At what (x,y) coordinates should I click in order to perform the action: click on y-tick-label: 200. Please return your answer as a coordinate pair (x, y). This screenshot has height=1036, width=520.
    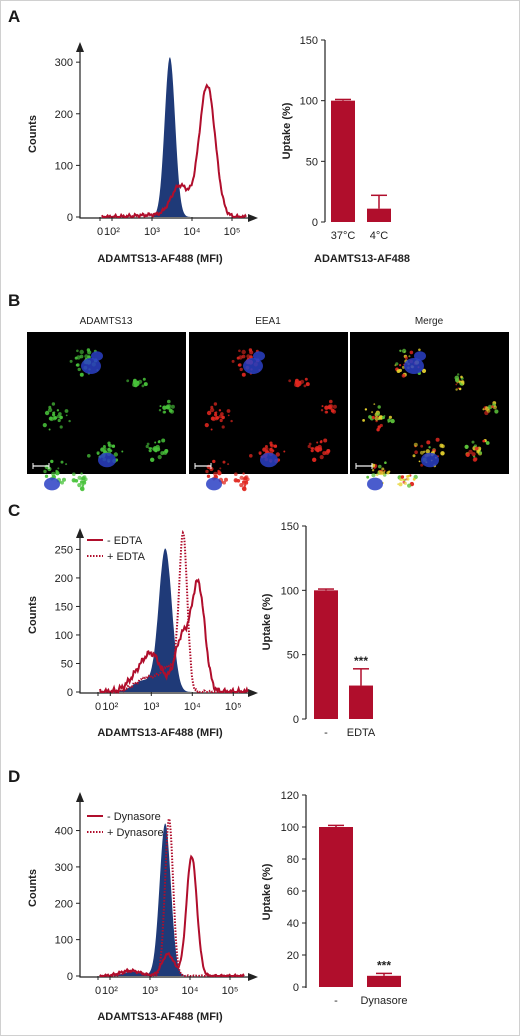
    Looking at the image, I should click on (64, 579).